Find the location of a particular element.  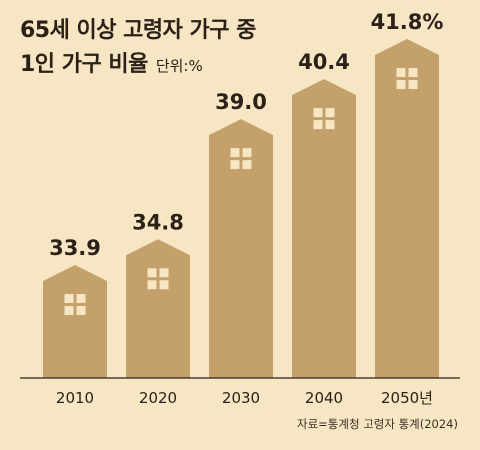

value-label-2020: 34.8 is located at coordinates (158, 222).